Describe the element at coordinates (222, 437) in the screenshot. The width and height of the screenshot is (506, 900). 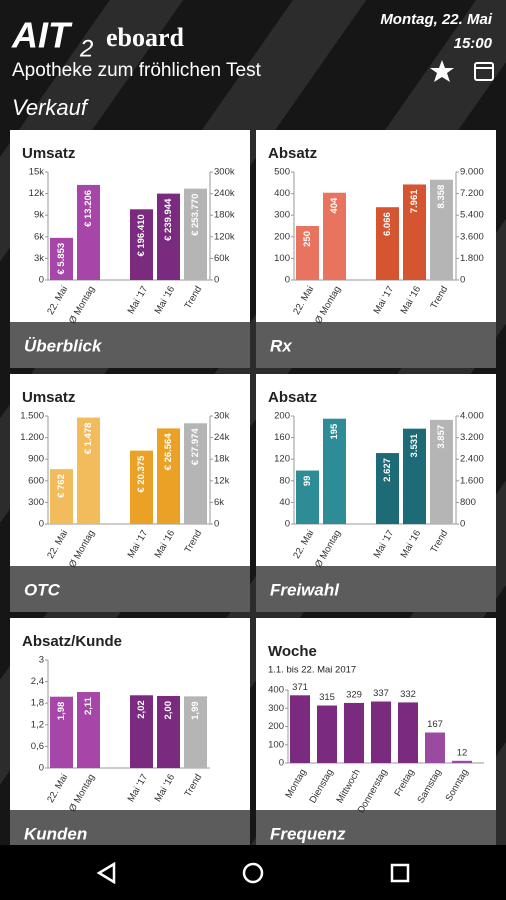
I see `y2-tick-label: 24k` at that location.